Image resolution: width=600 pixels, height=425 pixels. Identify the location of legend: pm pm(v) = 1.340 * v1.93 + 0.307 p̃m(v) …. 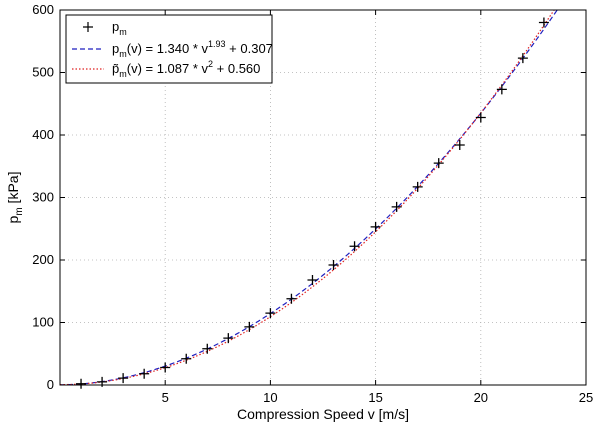
(169, 49).